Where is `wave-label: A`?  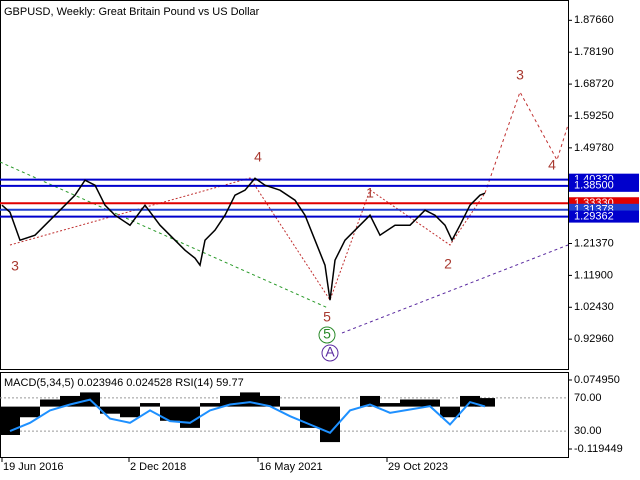 wave-label: A is located at coordinates (330, 352).